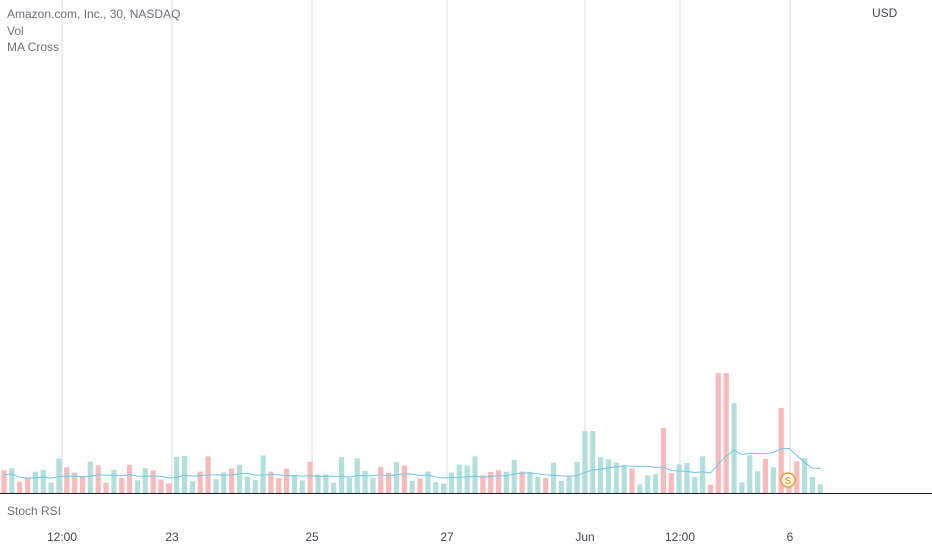 This screenshot has width=932, height=550. What do you see at coordinates (34, 511) in the screenshot?
I see `stoch-rsi-pane-label: Stoch RSI` at bounding box center [34, 511].